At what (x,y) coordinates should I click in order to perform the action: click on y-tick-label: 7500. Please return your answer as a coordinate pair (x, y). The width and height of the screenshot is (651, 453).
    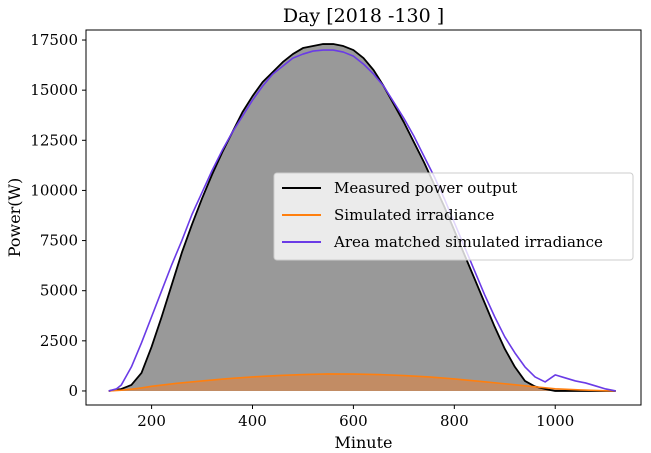
    Looking at the image, I should click on (59, 241).